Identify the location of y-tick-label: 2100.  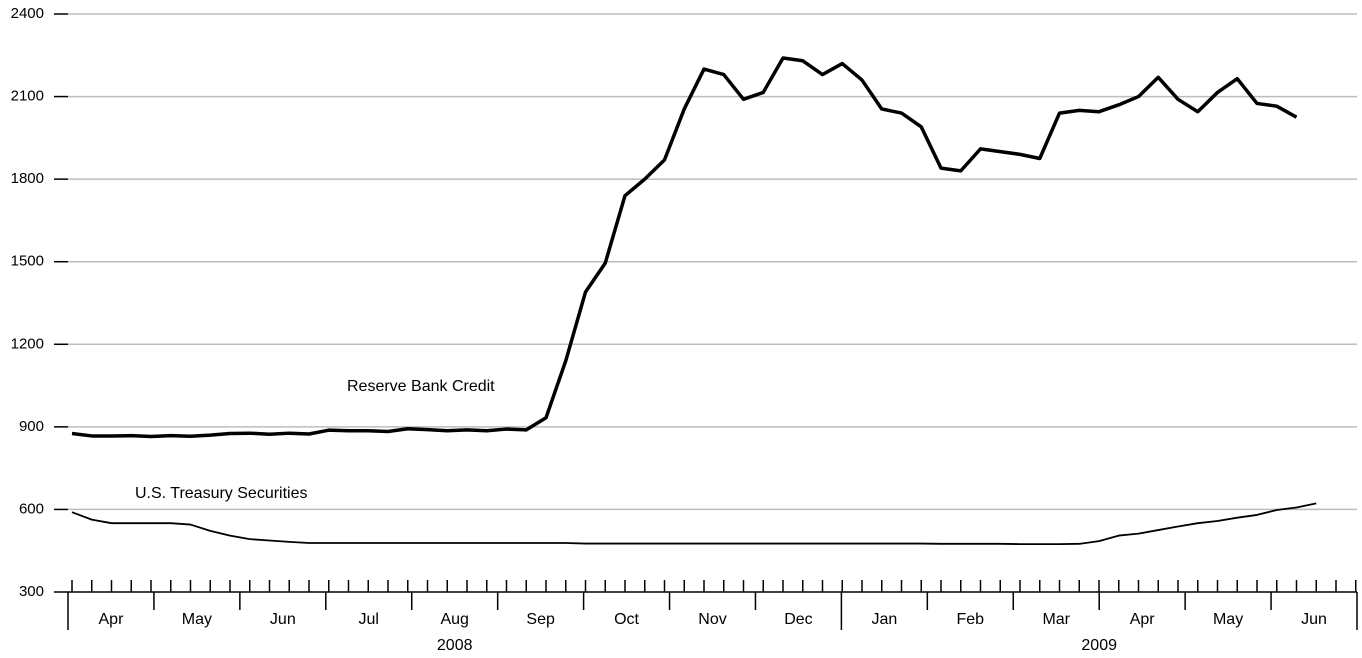
(27, 96).